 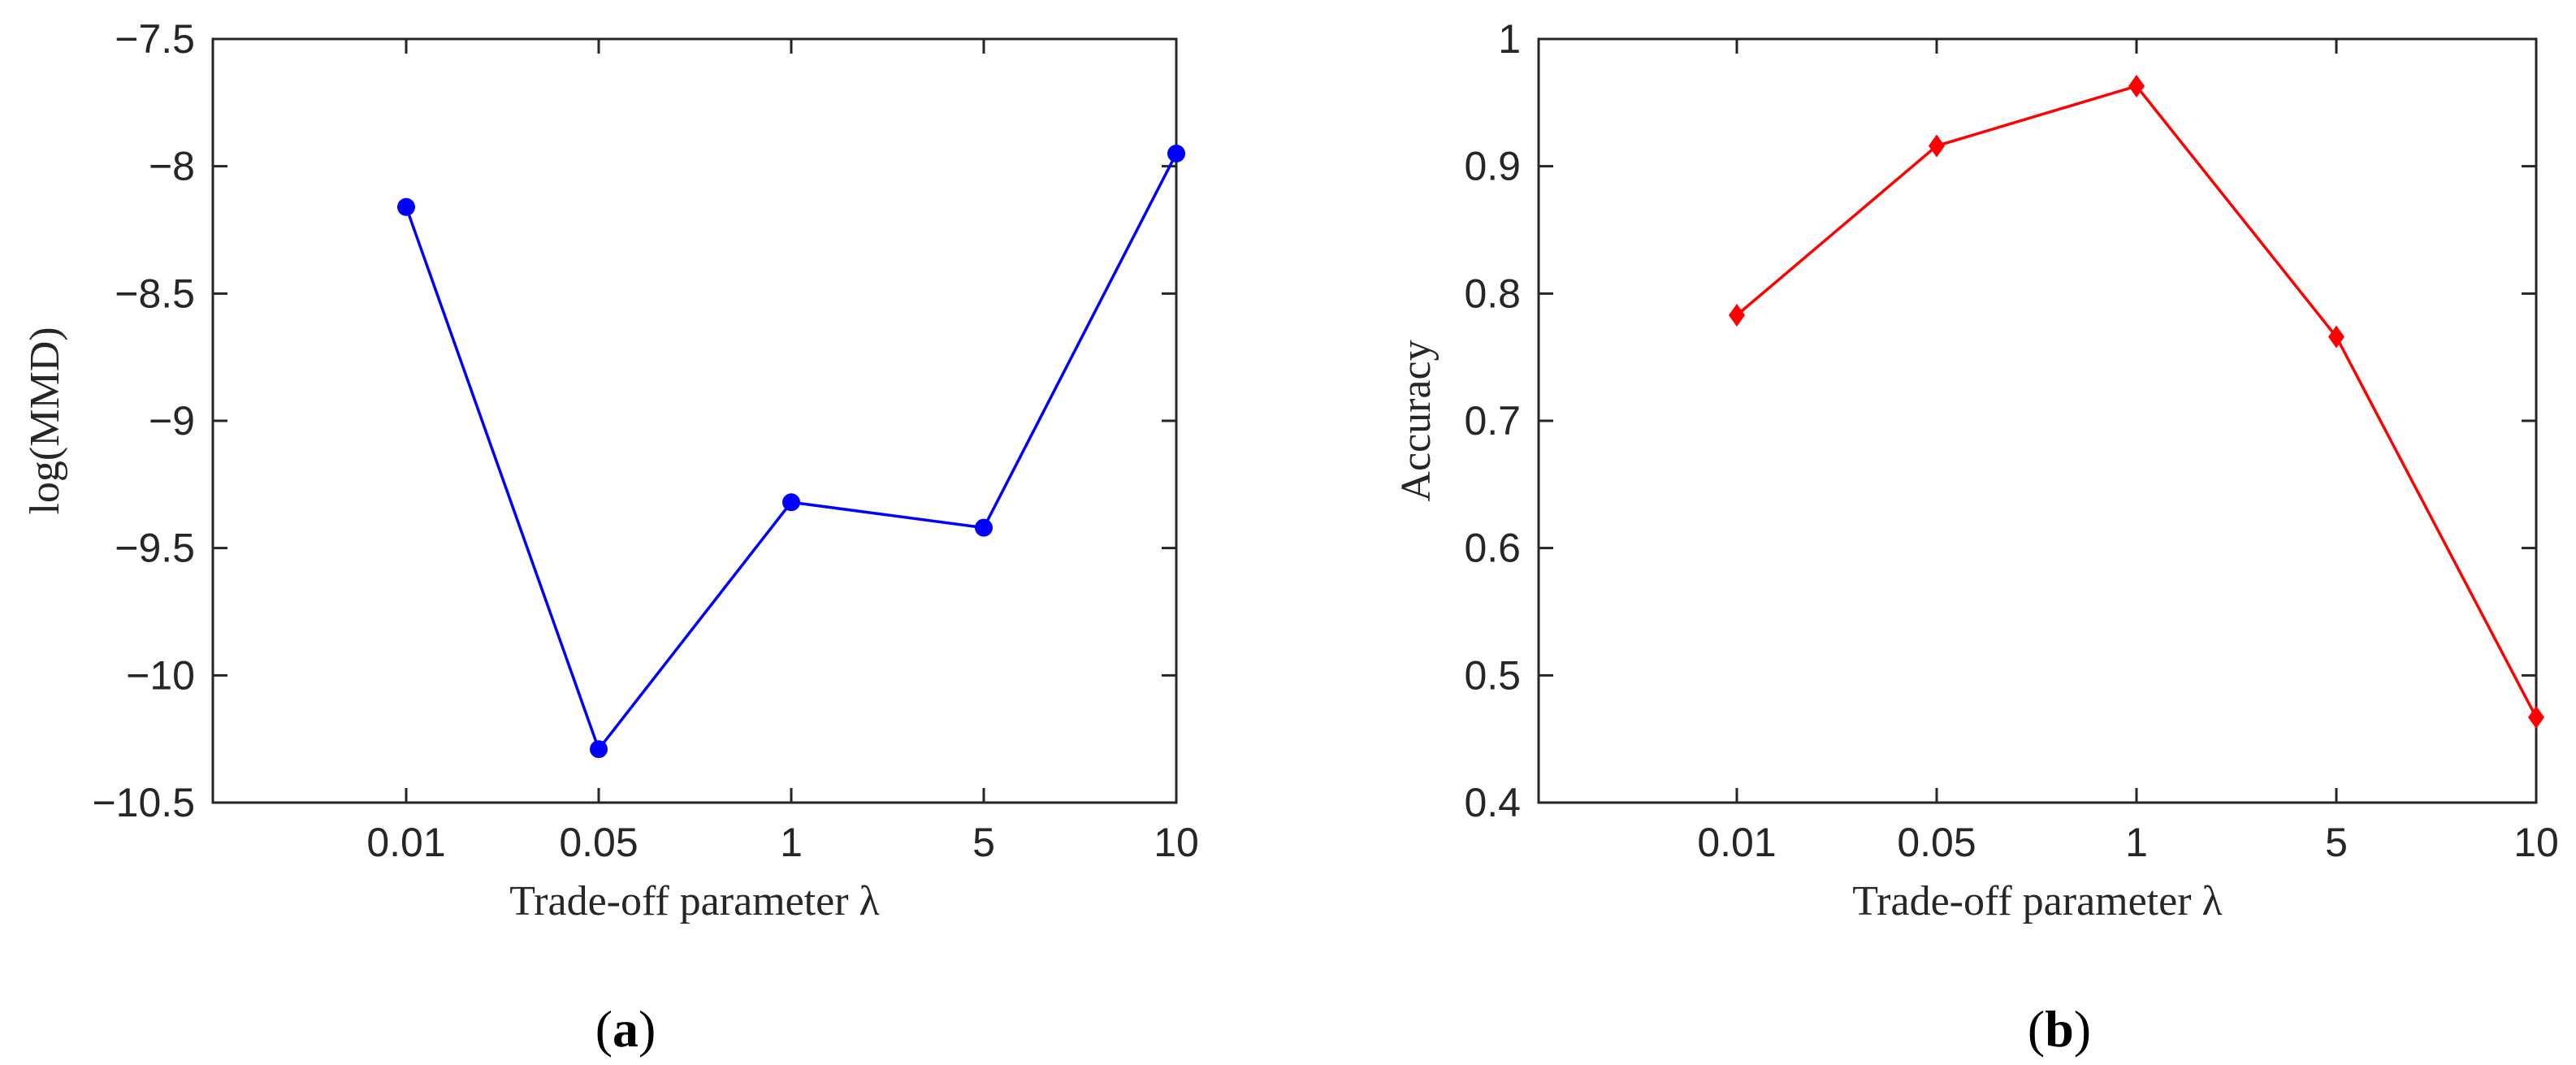 I want to click on y-tick-label: 1, so click(x=1510, y=39).